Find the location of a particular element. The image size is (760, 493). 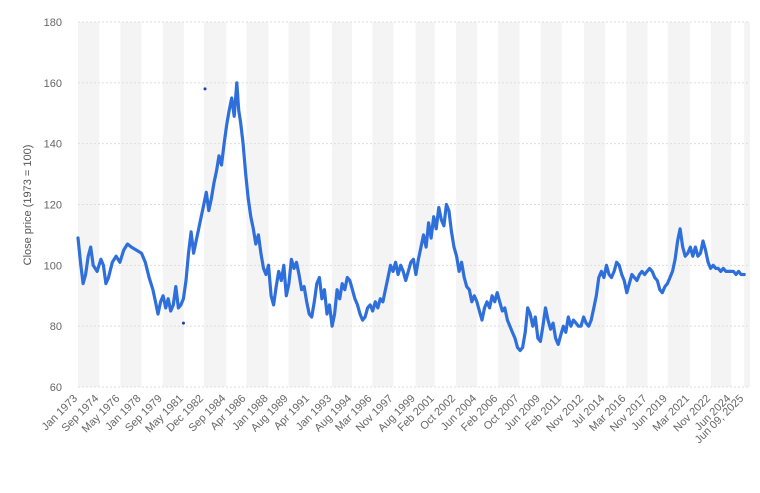

y-axis-label: Close price (1973 = 100) is located at coordinates (28, 205).